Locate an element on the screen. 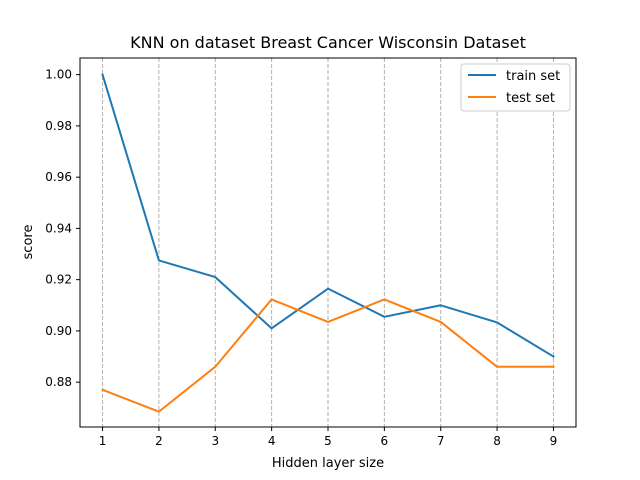 The width and height of the screenshot is (640, 480). x-tick-label: 5 is located at coordinates (328, 441).